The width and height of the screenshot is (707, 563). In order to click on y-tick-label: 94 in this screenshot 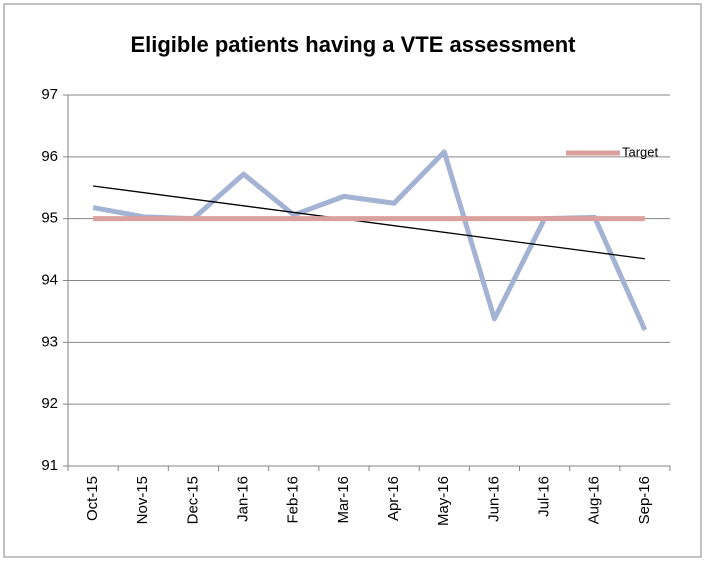, I will do `click(49, 279)`.